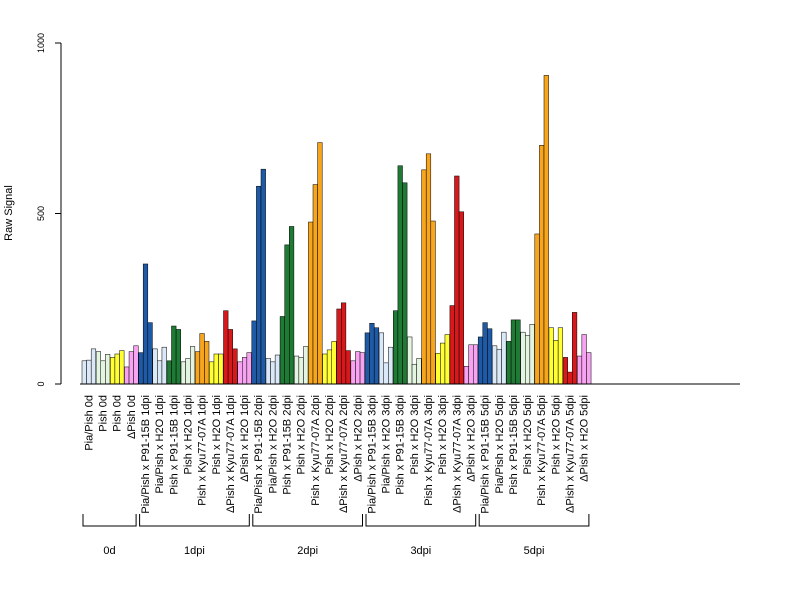  Describe the element at coordinates (585, 438) in the screenshot. I see `x-tick-label: ΔPish x H2O 5dpi` at that location.